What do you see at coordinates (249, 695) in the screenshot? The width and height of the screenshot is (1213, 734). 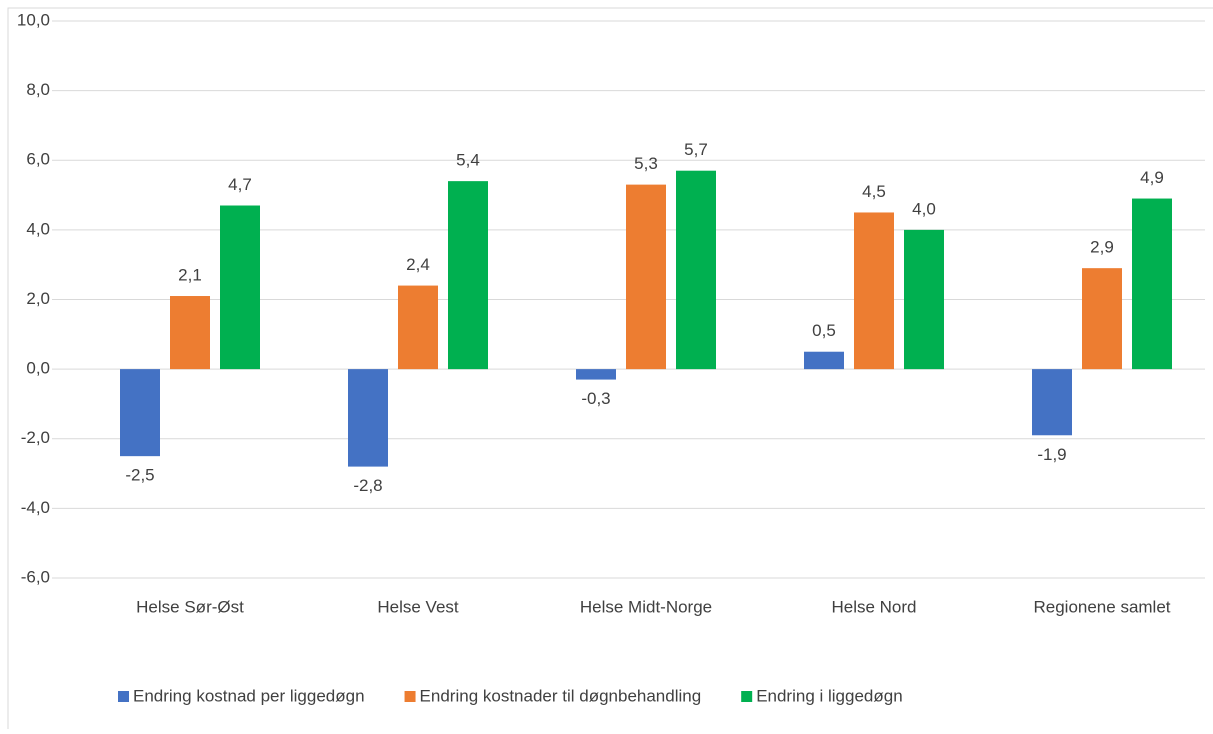 I see `legend-label: Endring kostnad per liggedøgn` at bounding box center [249, 695].